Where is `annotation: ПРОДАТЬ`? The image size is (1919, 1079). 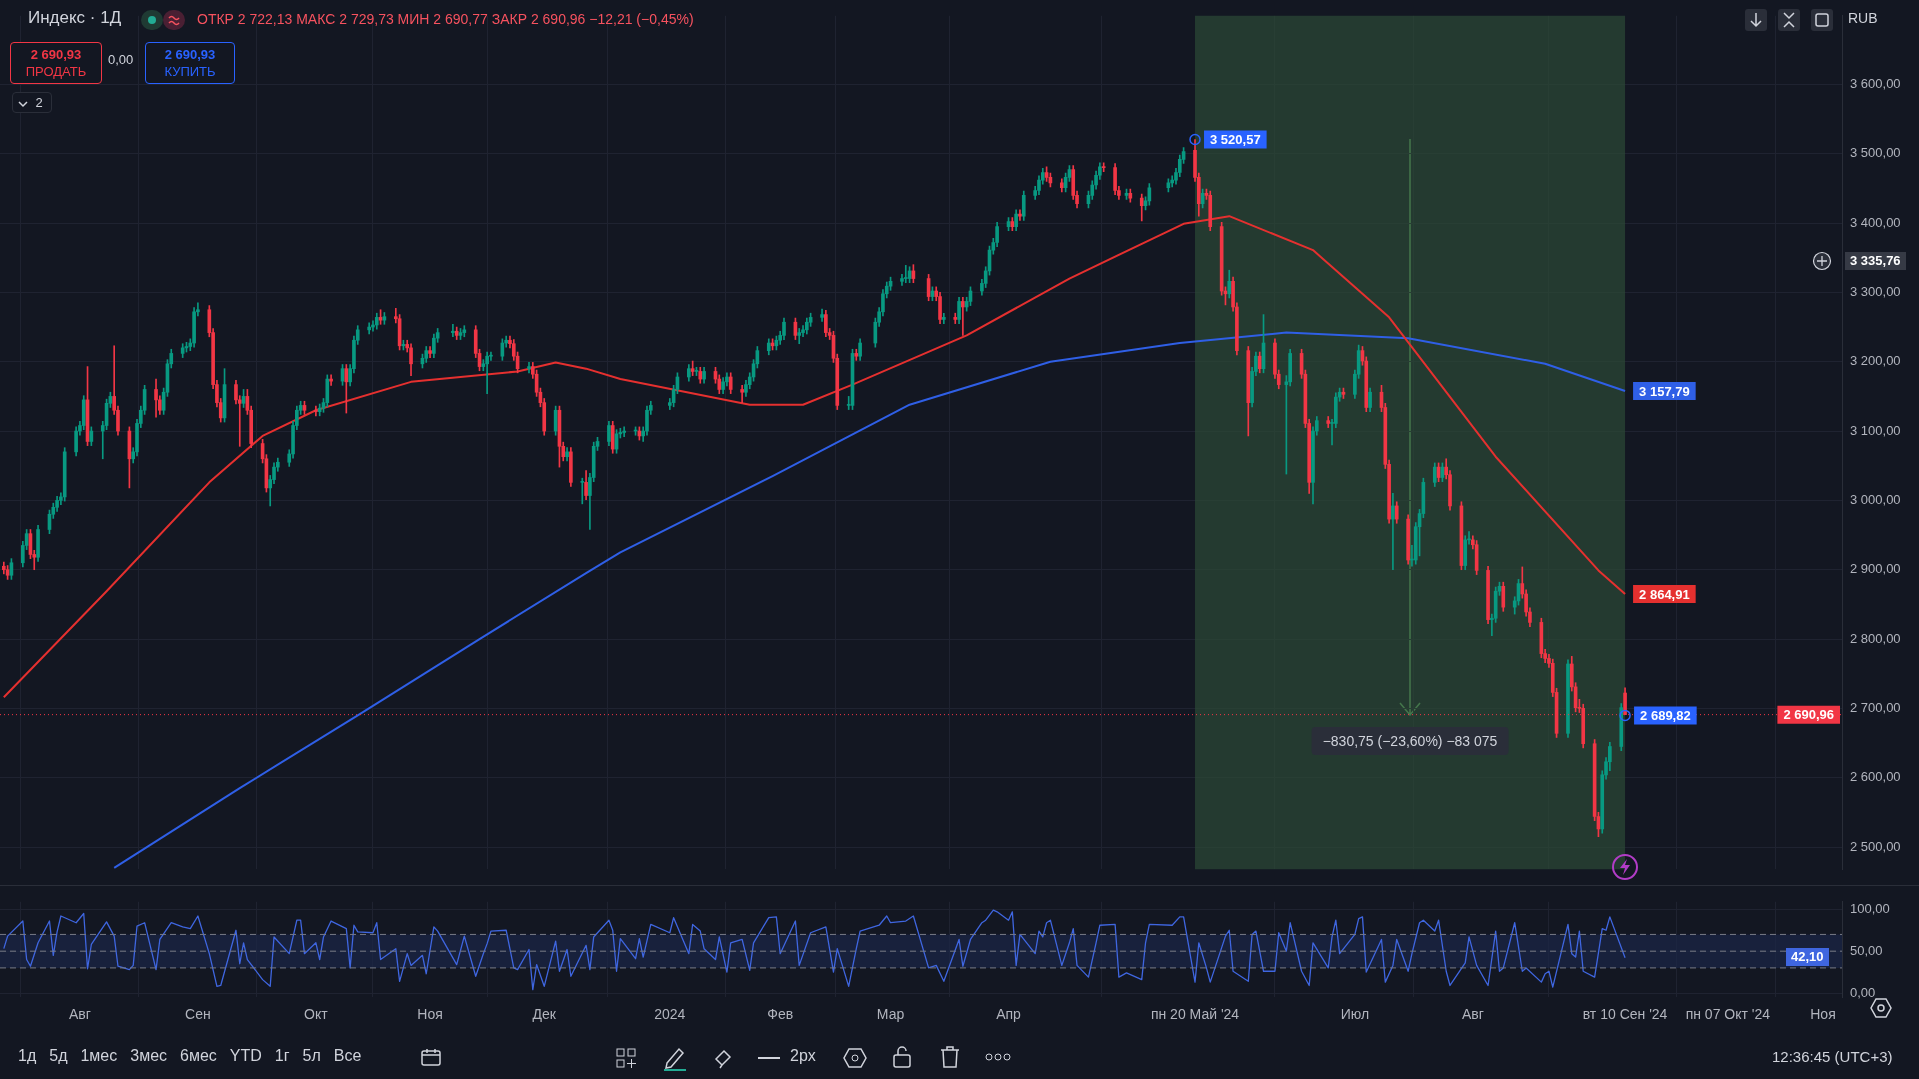 annotation: ПРОДАТЬ is located at coordinates (56, 71).